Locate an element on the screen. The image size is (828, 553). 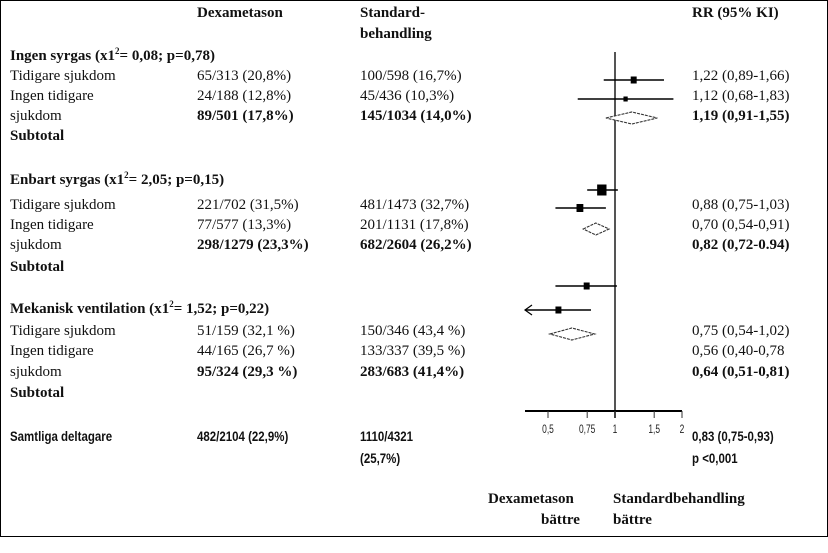
group-title-mekanisk-ventilation: Mekanisk ventilation (x12= 1,52; p=0,22) is located at coordinates (139, 309).